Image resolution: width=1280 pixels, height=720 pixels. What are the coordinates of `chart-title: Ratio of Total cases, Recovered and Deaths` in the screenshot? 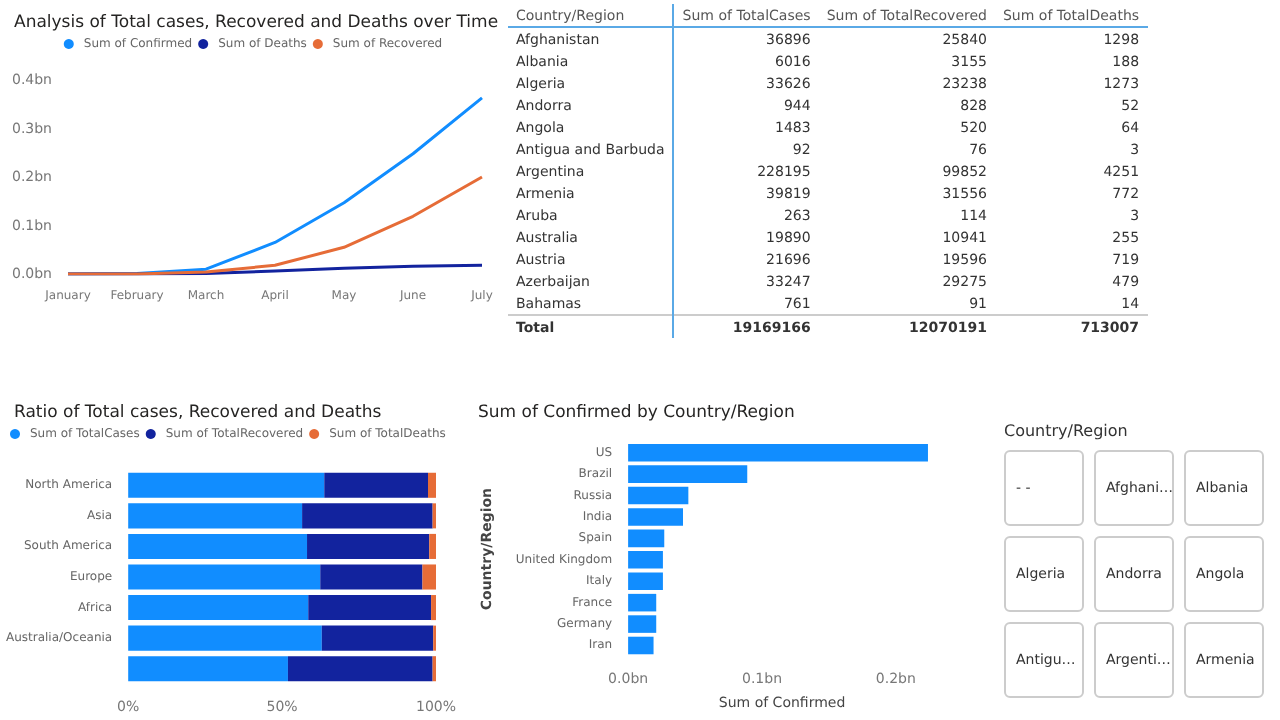 It's located at (198, 413).